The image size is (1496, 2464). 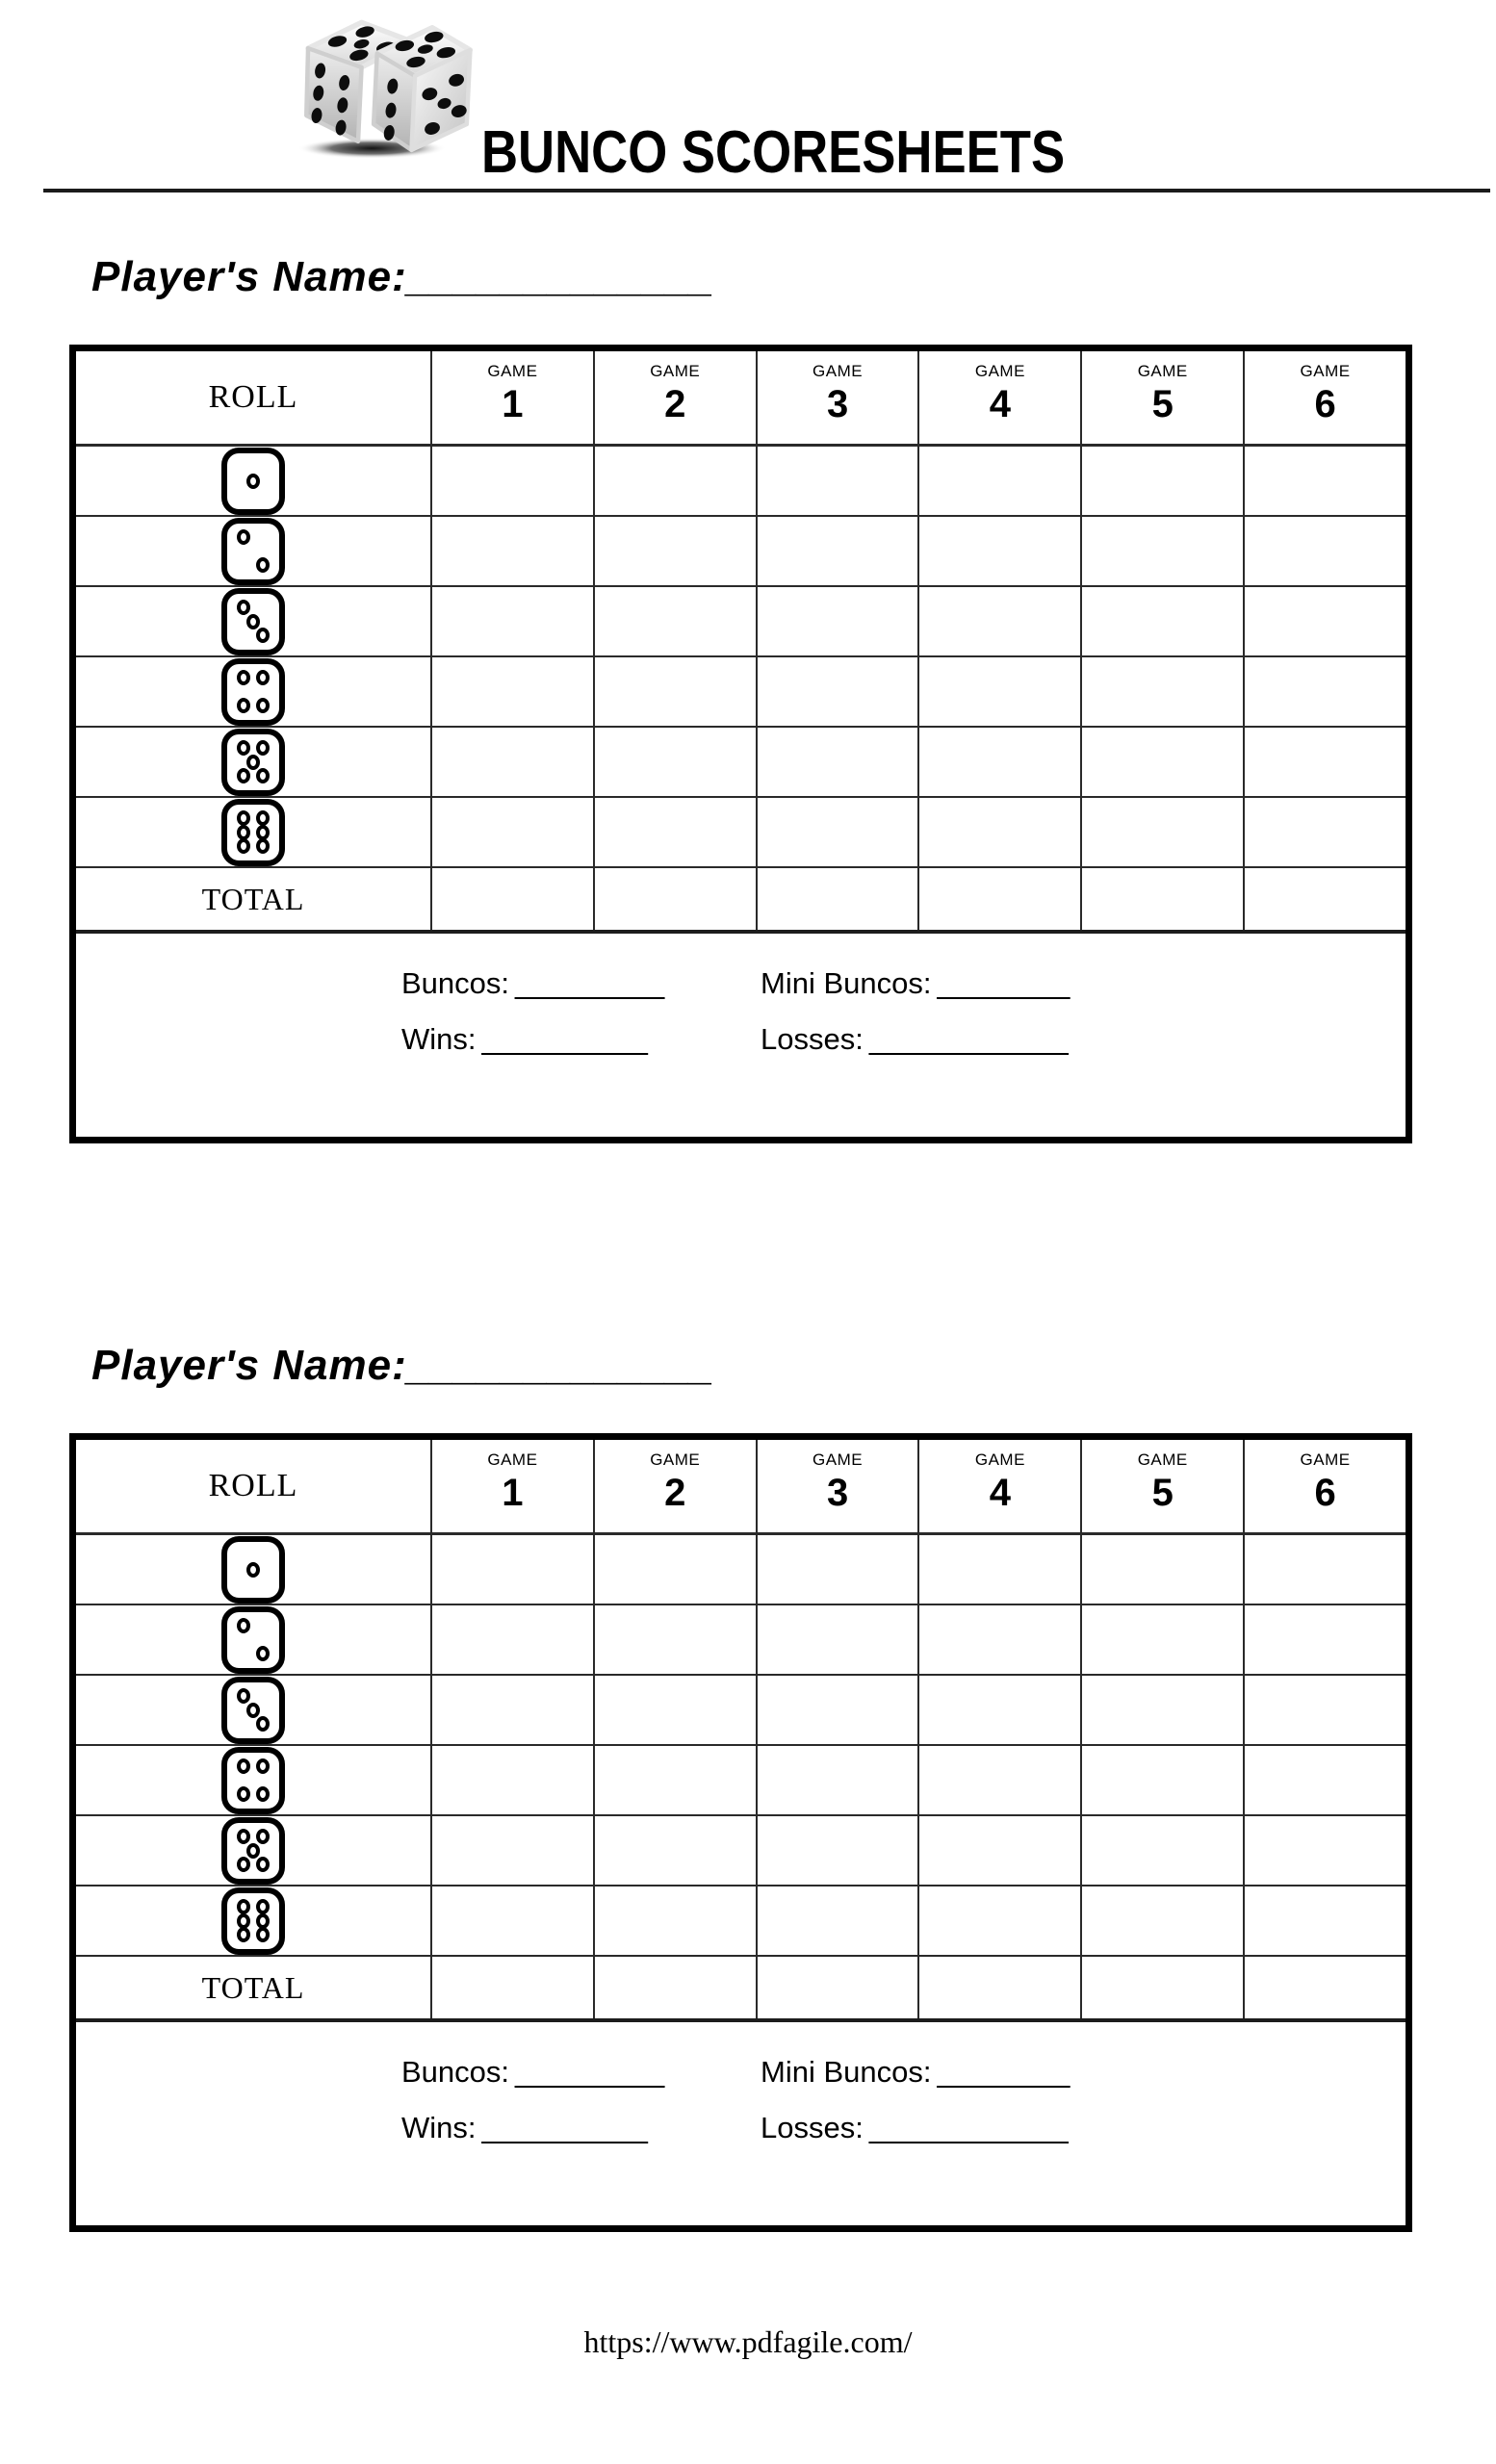 What do you see at coordinates (253, 397) in the screenshot?
I see `roll-header-label: ROLL` at bounding box center [253, 397].